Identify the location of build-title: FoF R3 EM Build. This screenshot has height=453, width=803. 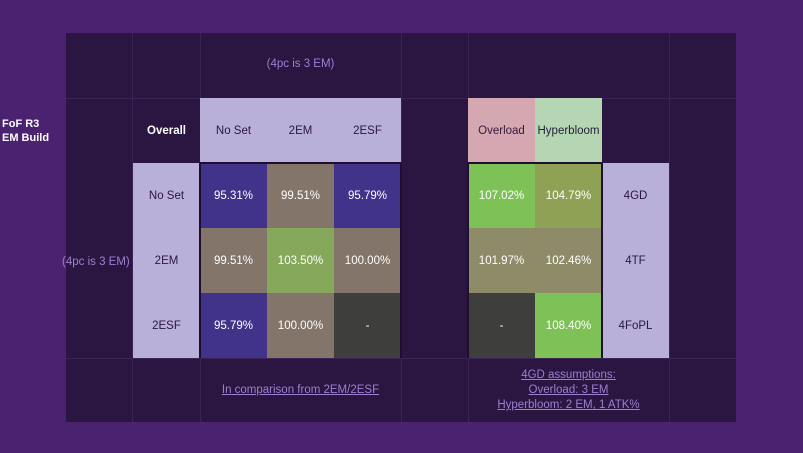
(25, 131).